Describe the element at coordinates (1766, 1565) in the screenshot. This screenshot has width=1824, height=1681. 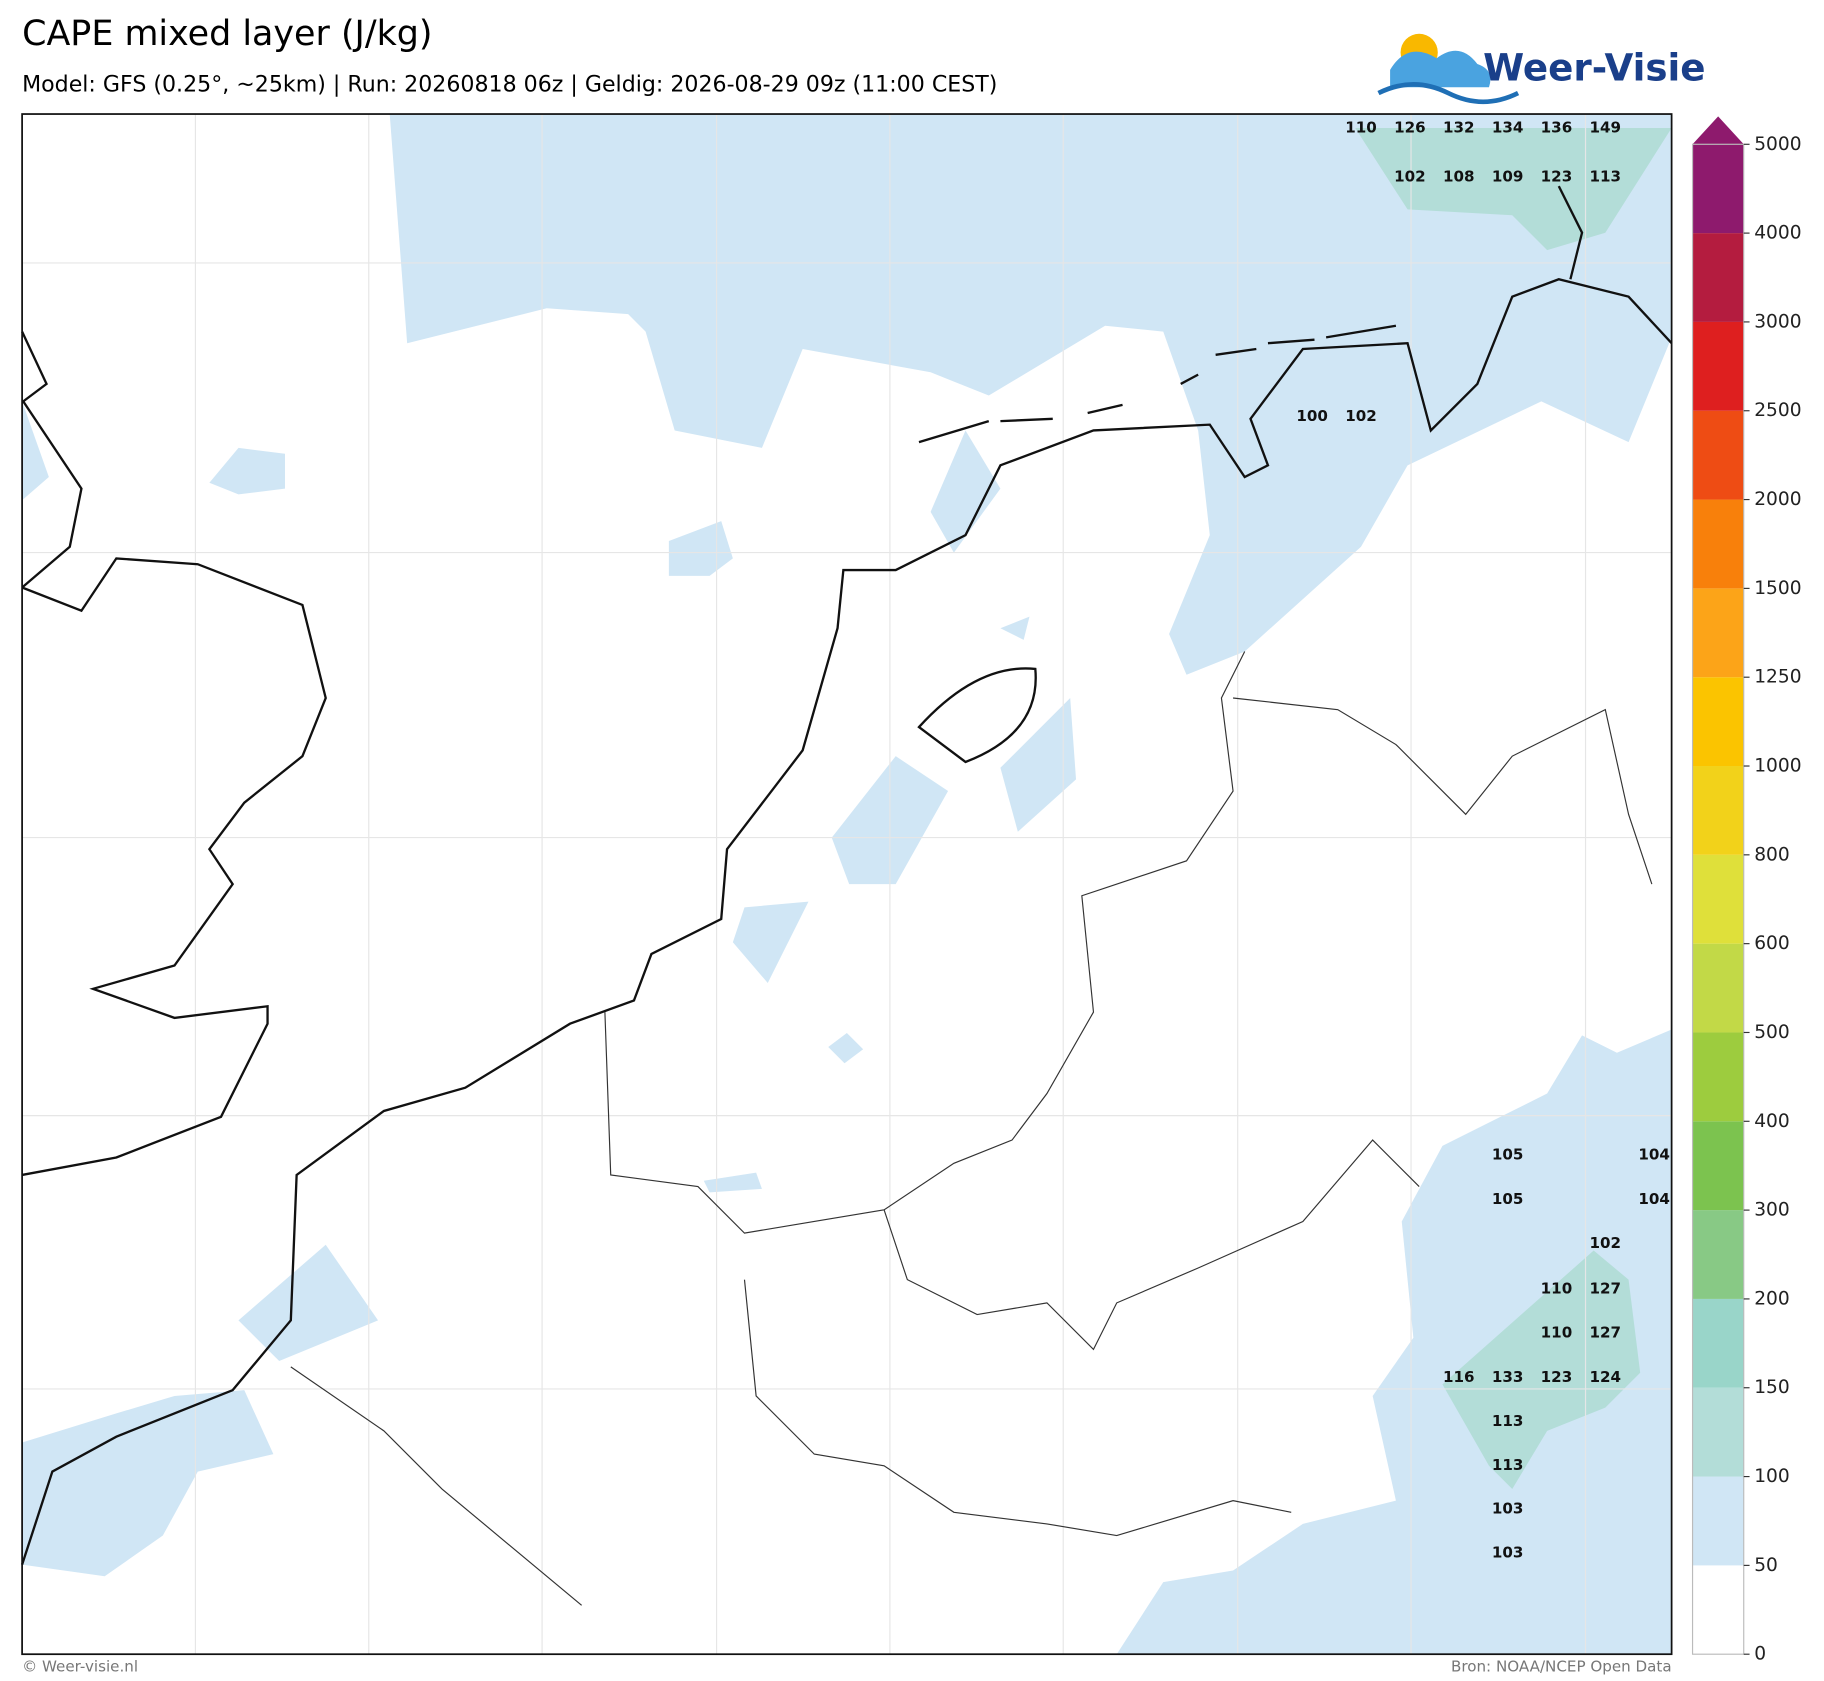
I see `colorbar-label: 50` at that location.